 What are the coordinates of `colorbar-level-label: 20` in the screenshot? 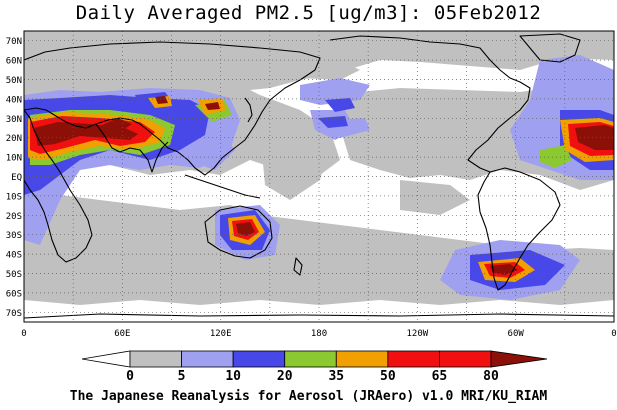 It's located at (285, 376).